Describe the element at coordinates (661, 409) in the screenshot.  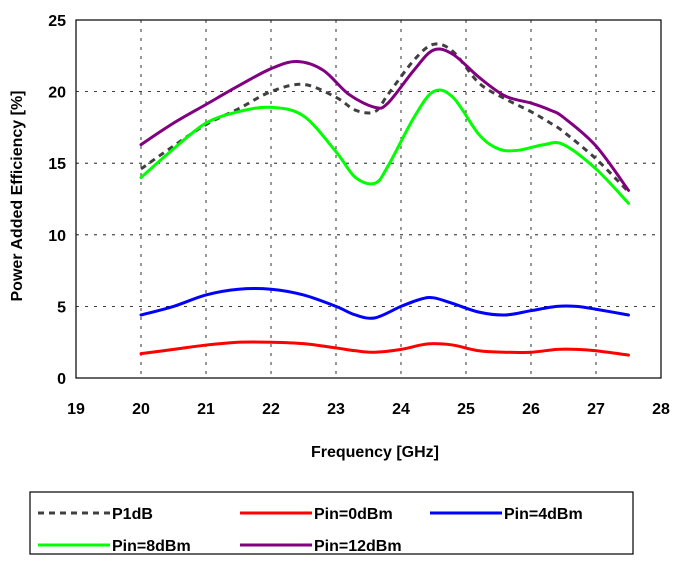
I see `x-tick-label: 28` at that location.